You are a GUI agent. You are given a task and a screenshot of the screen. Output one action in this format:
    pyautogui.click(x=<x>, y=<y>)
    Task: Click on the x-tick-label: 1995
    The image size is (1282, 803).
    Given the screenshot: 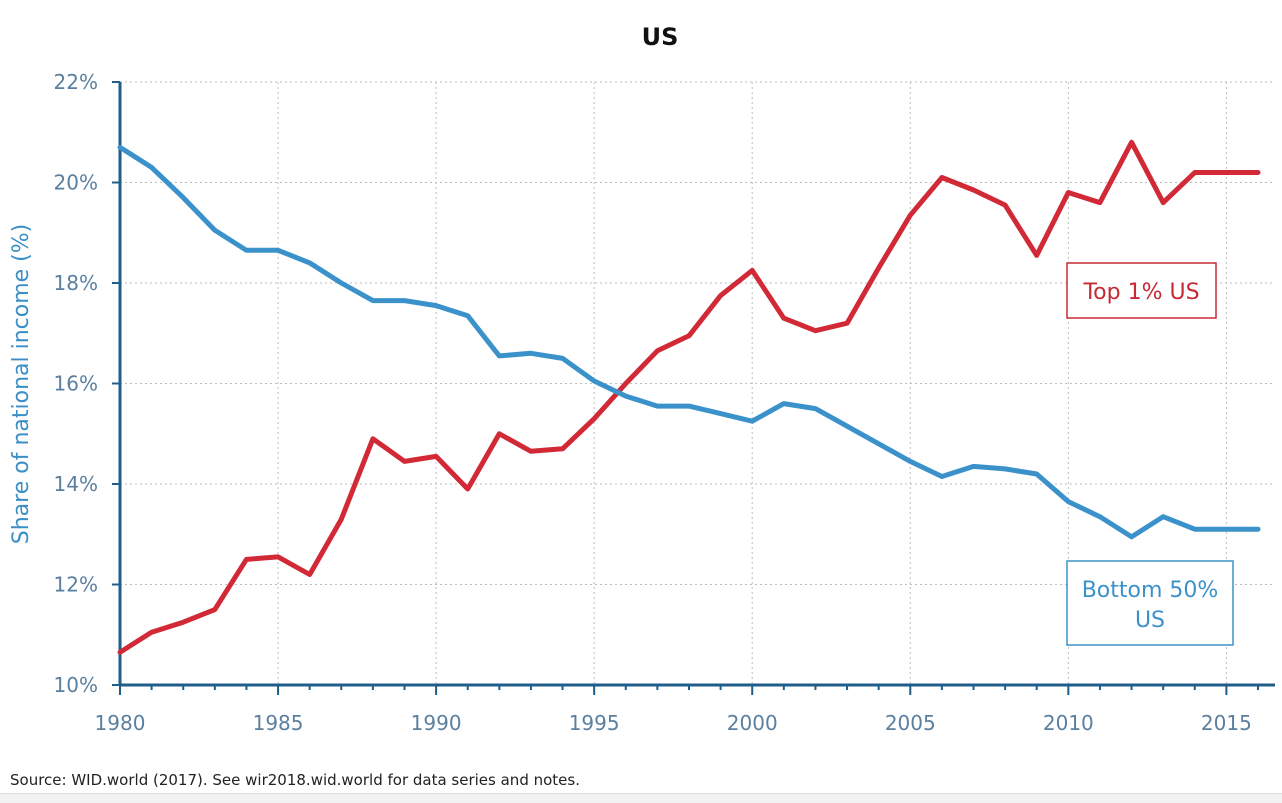 What is the action you would take?
    pyautogui.click(x=594, y=723)
    